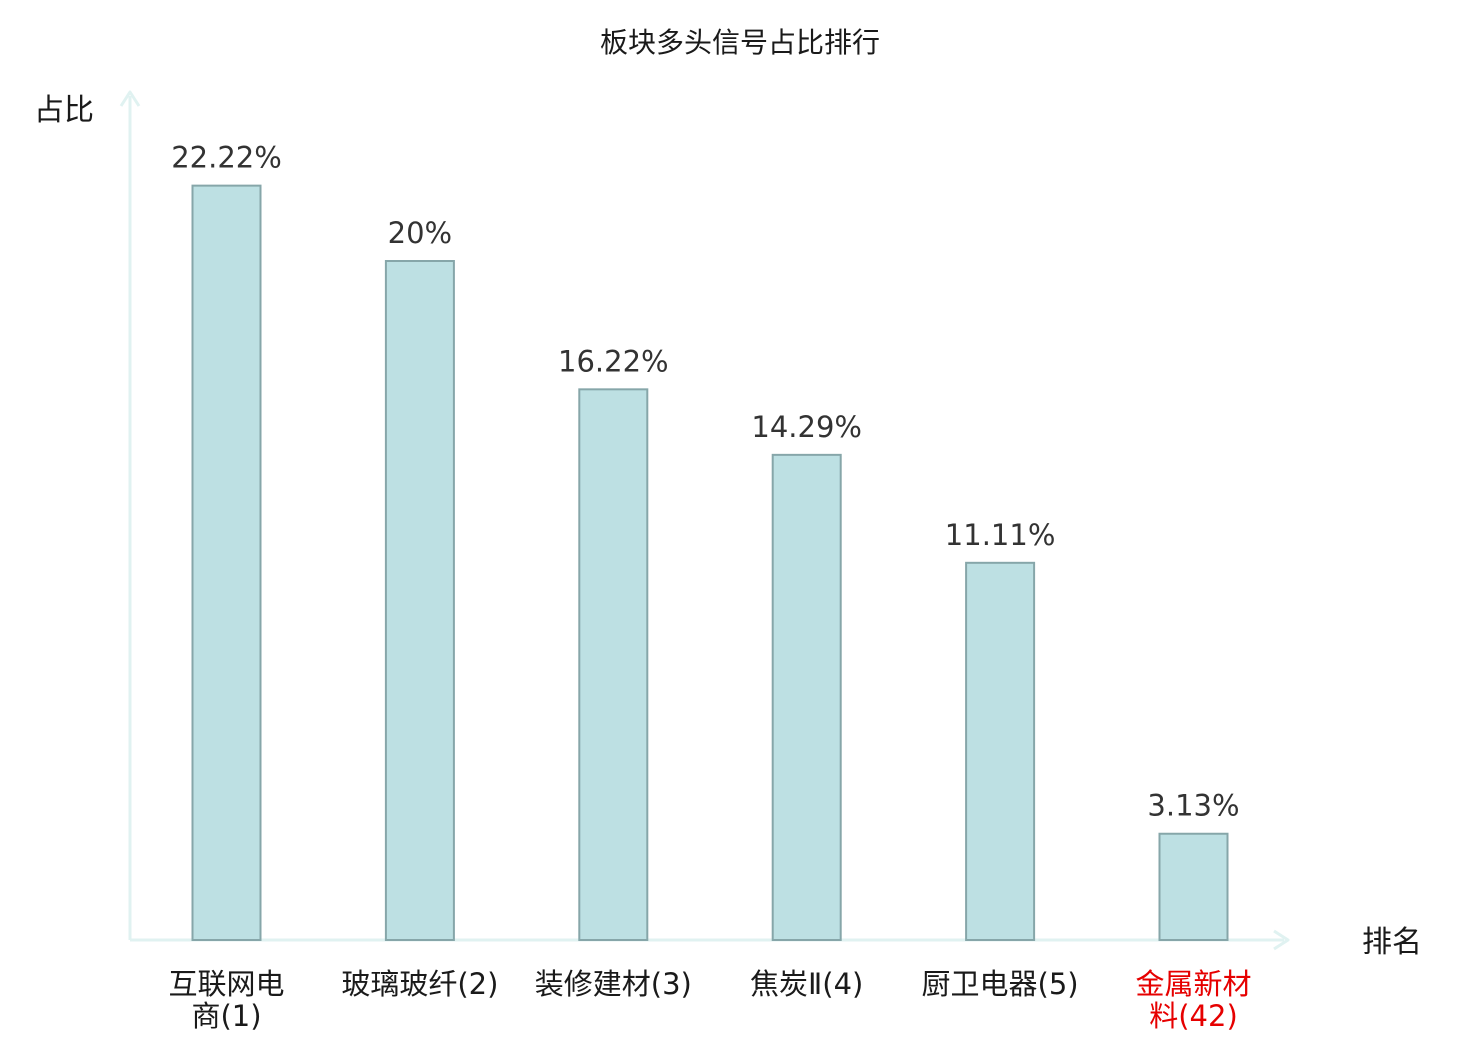 The height and width of the screenshot is (1044, 1480). What do you see at coordinates (613, 361) in the screenshot?
I see `bar-value-label: 16.22%` at bounding box center [613, 361].